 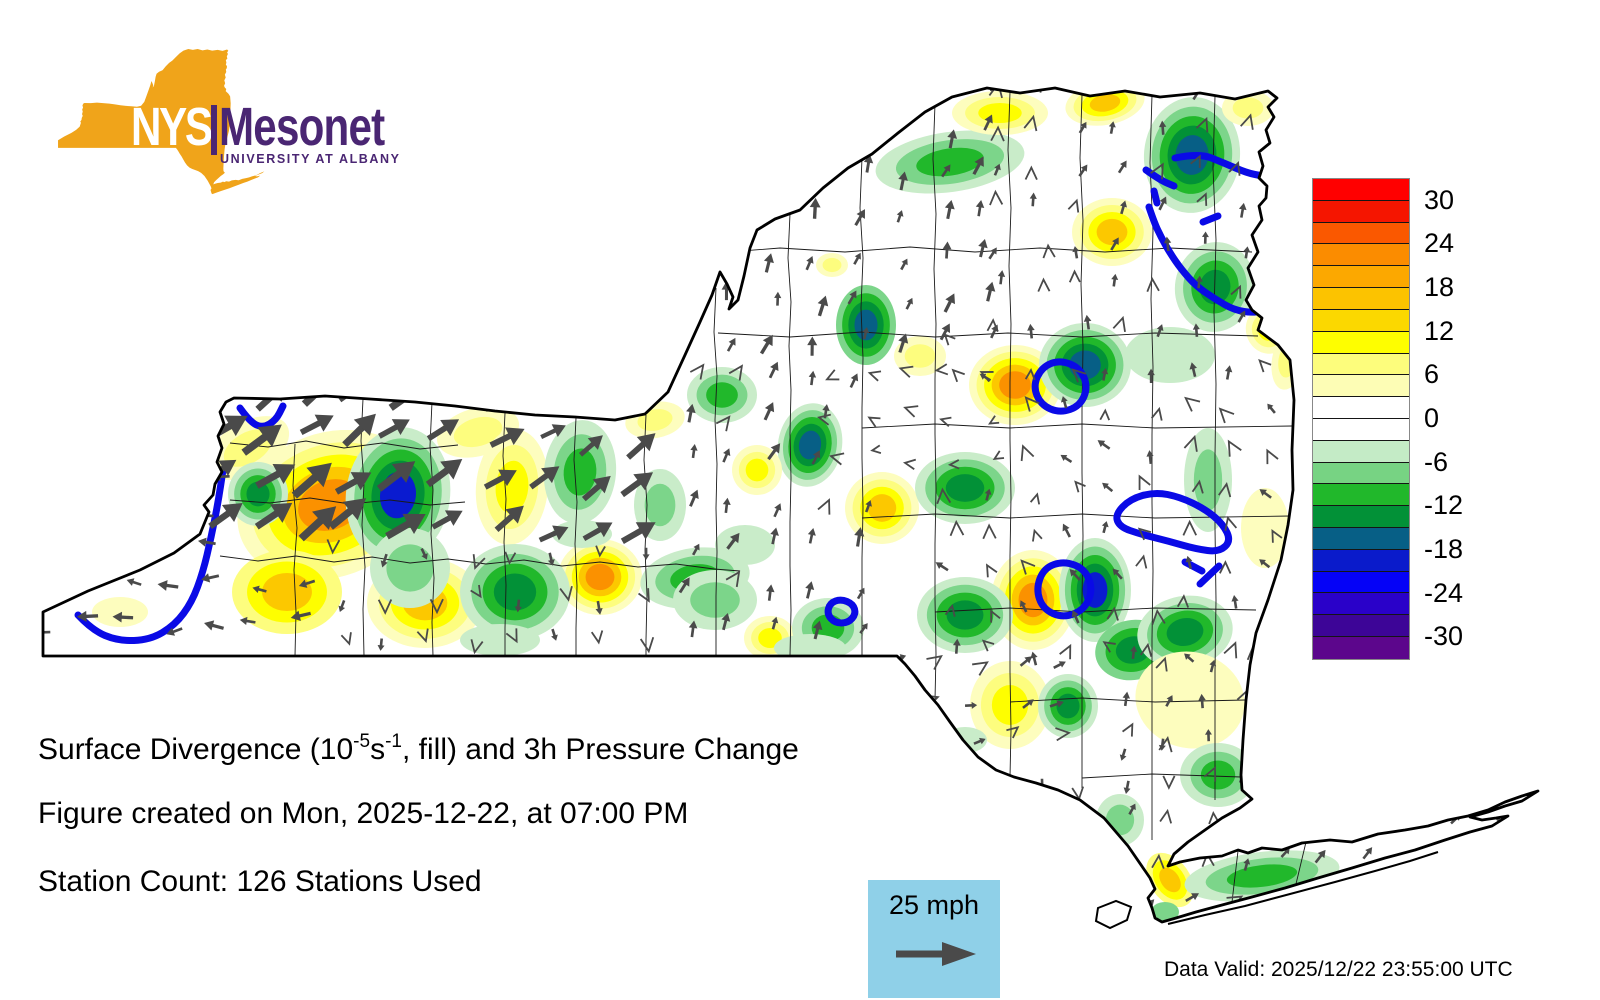 What do you see at coordinates (1444, 548) in the screenshot?
I see `colorbar-tick-label: -18` at bounding box center [1444, 548].